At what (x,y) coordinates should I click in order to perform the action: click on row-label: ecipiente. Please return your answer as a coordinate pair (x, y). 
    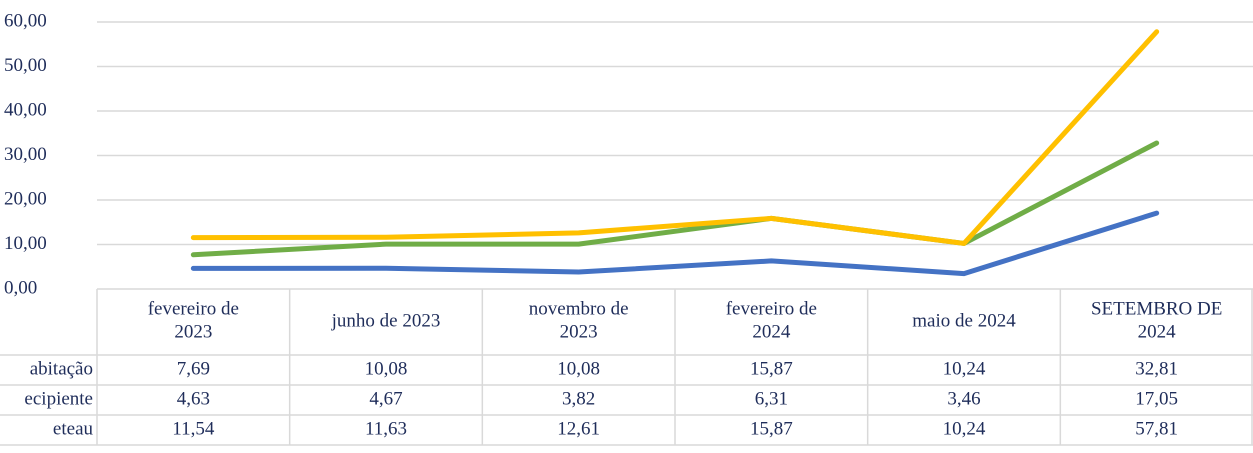
    Looking at the image, I should click on (58, 398).